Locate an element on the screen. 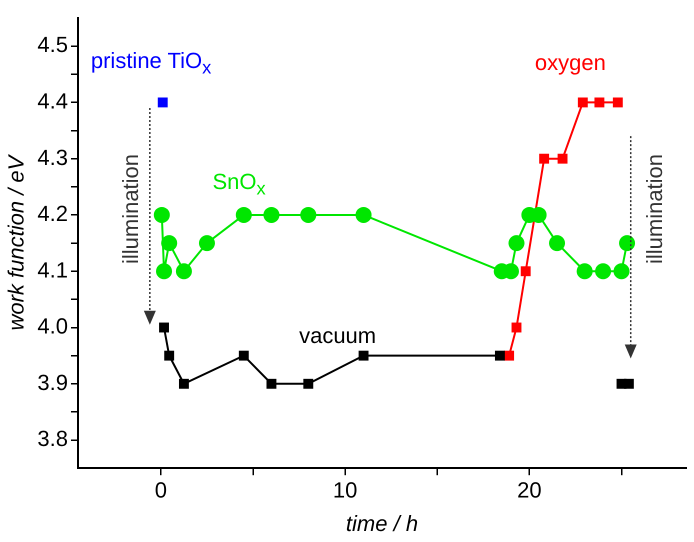  series-label: oxygen is located at coordinates (570, 63).